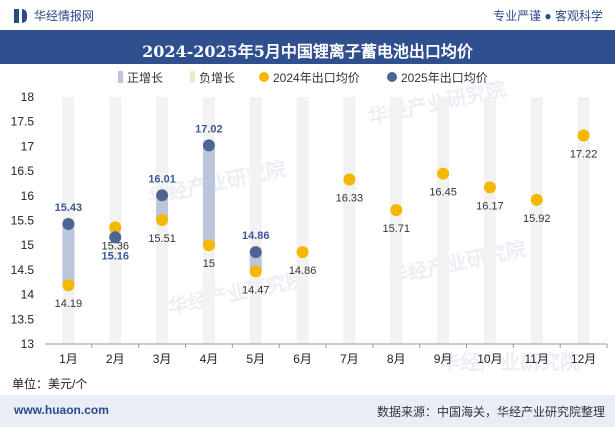  I want to click on data-label-2025: 16.01, so click(162, 179).